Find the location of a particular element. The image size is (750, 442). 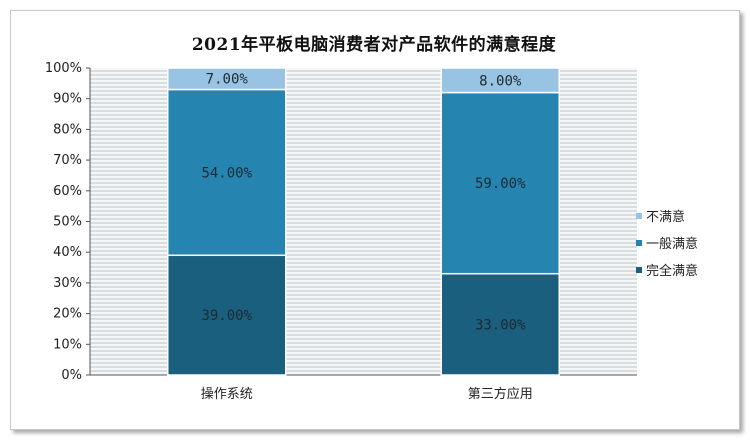

legend-swatch-fully-satisfied is located at coordinates (639, 269).